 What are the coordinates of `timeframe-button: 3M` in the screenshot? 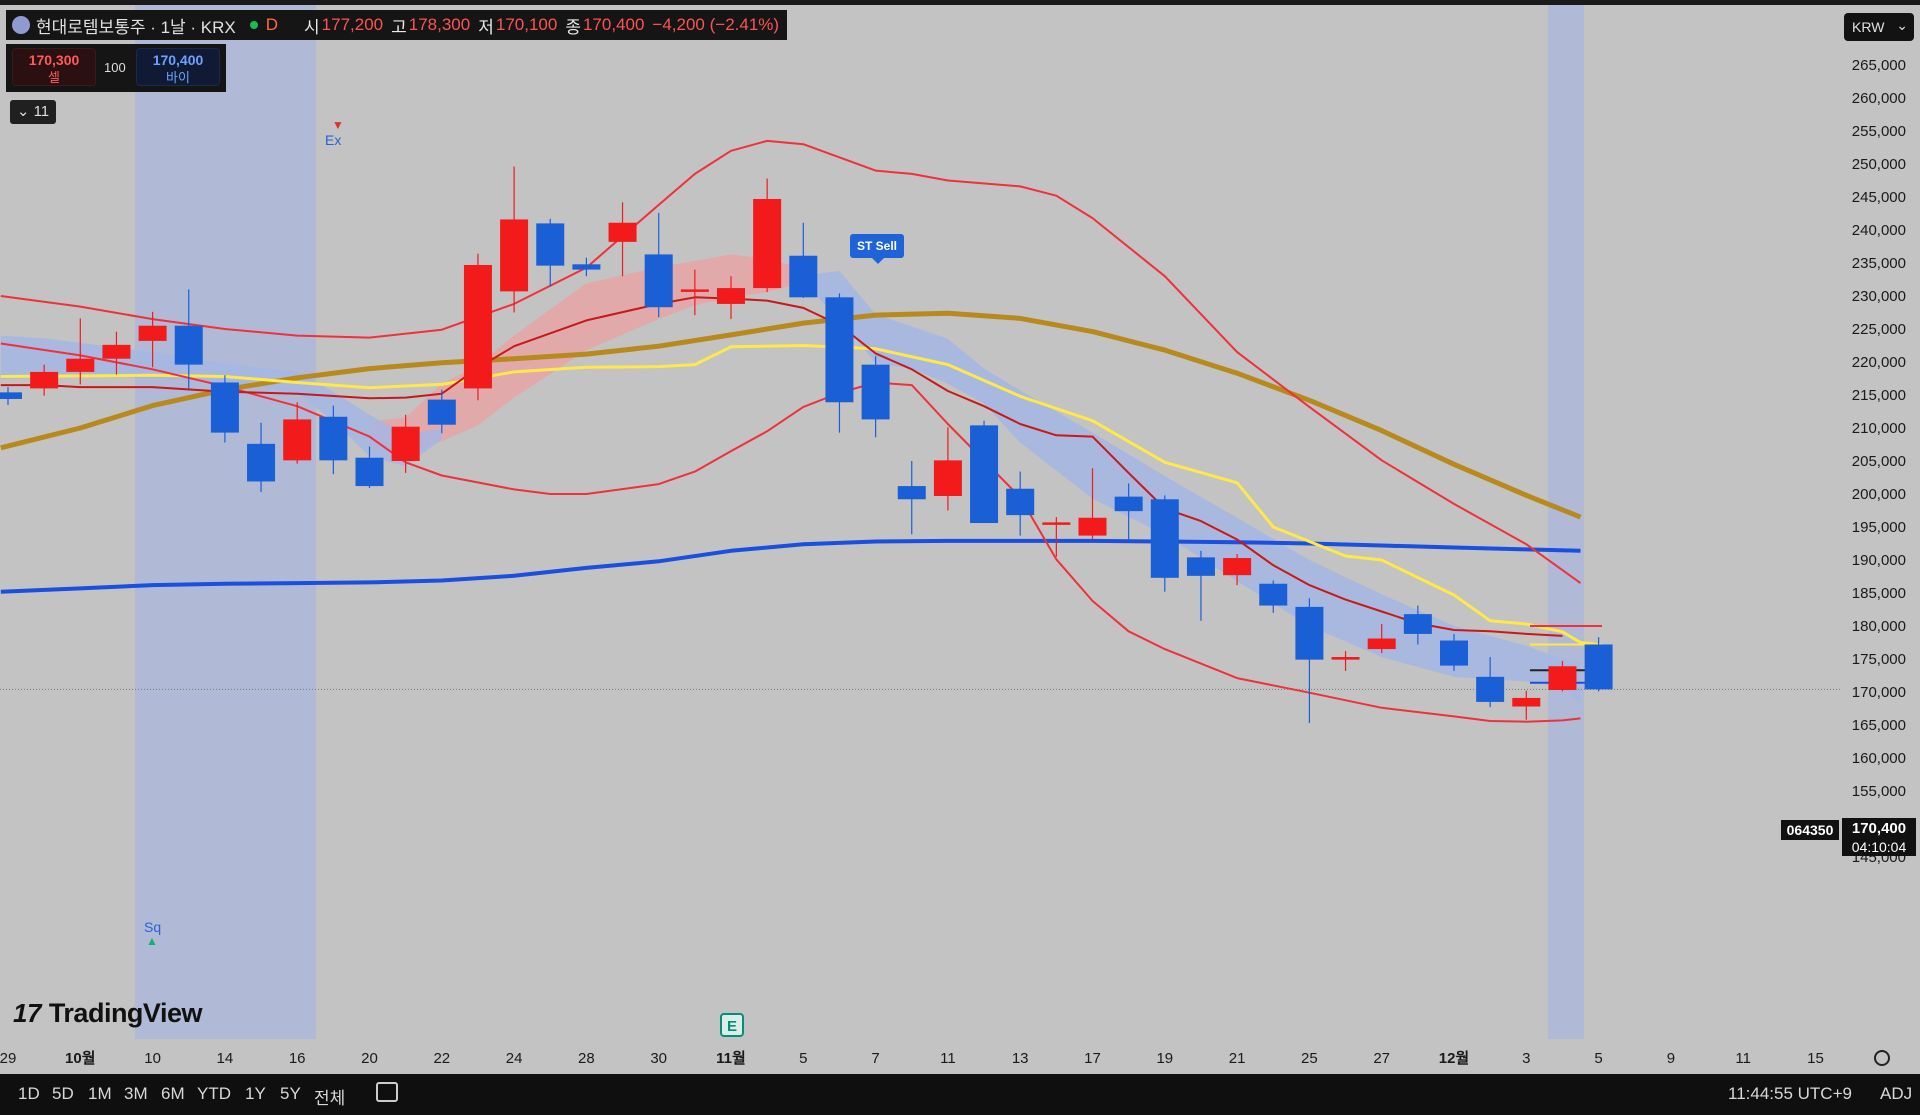 It's located at (136, 1093).